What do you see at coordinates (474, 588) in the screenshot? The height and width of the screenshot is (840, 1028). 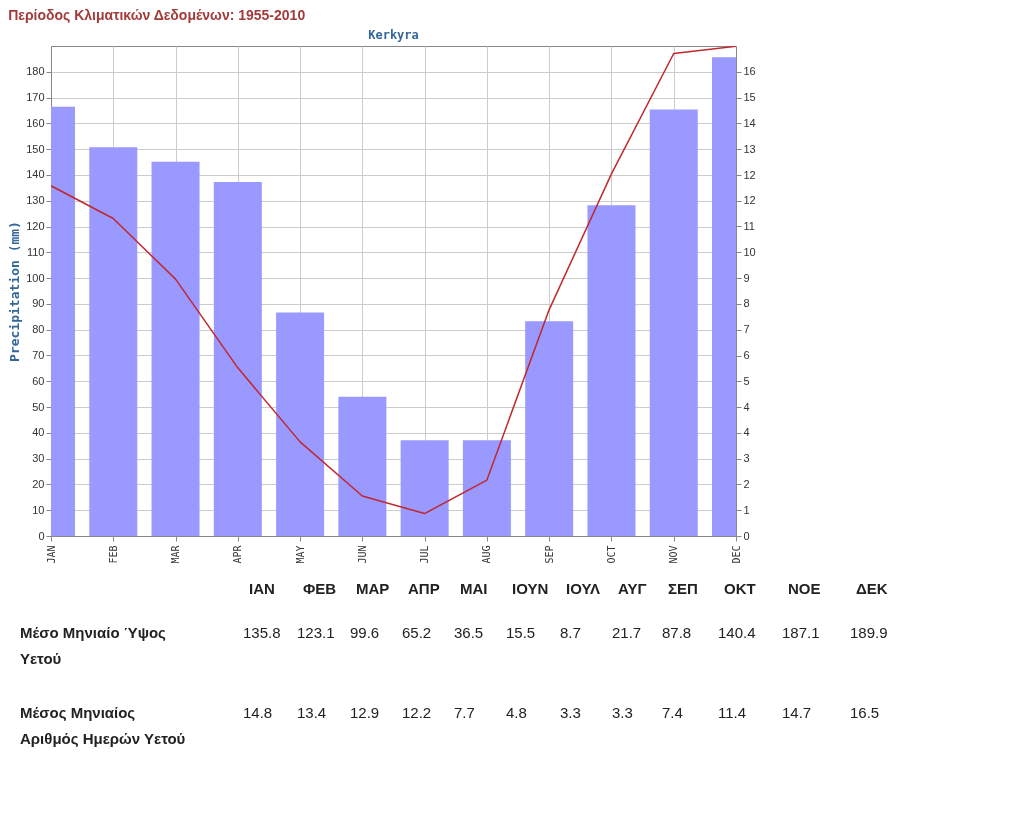 I see `category-label: ΜΑΙ` at bounding box center [474, 588].